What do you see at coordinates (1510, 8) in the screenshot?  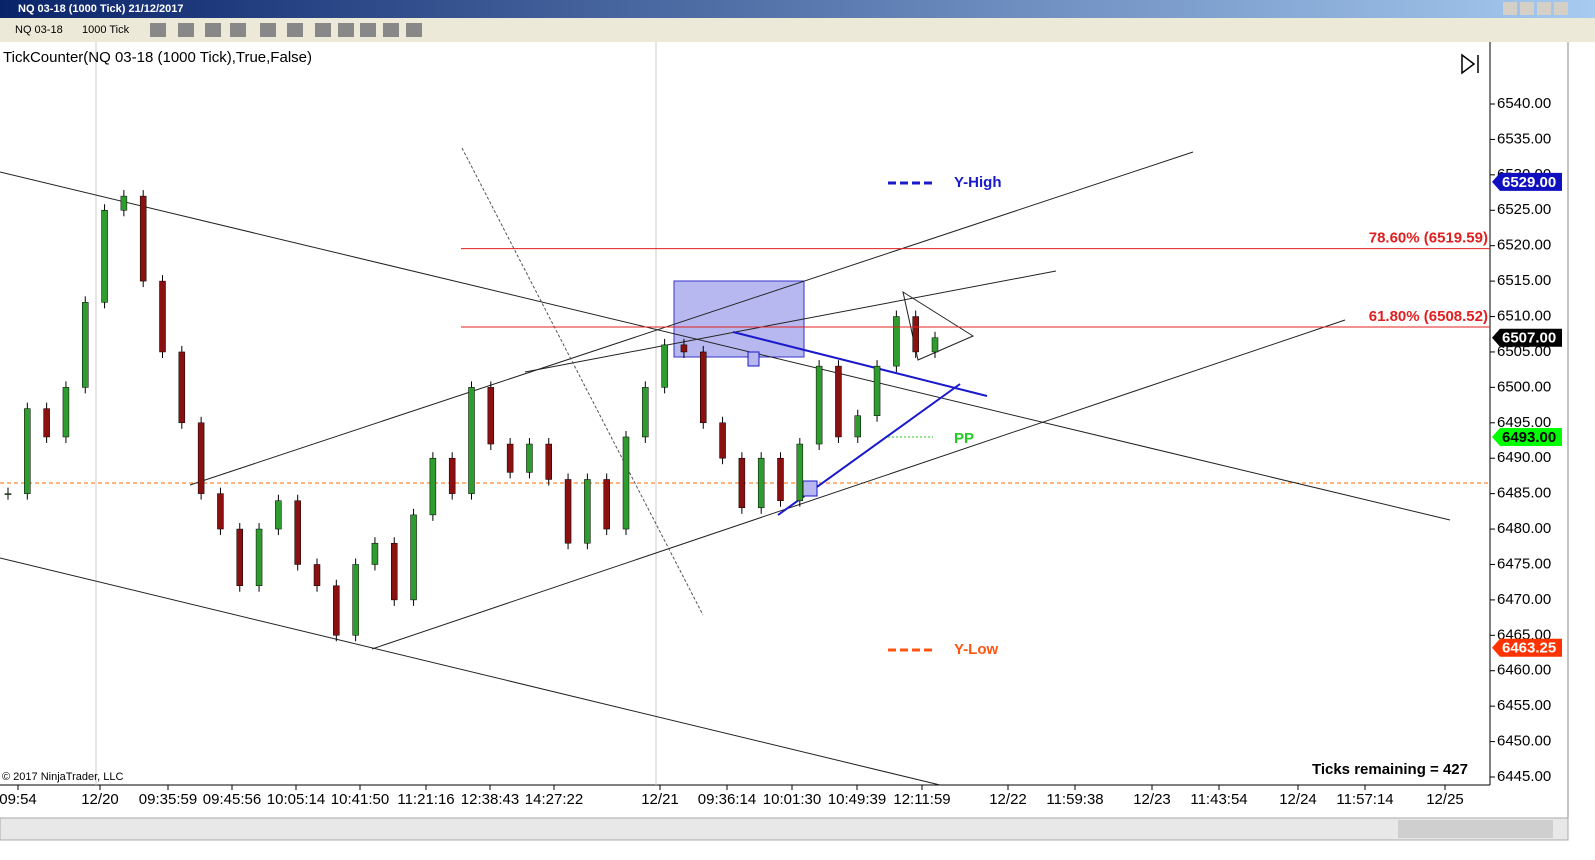 I see `minimize` at bounding box center [1510, 8].